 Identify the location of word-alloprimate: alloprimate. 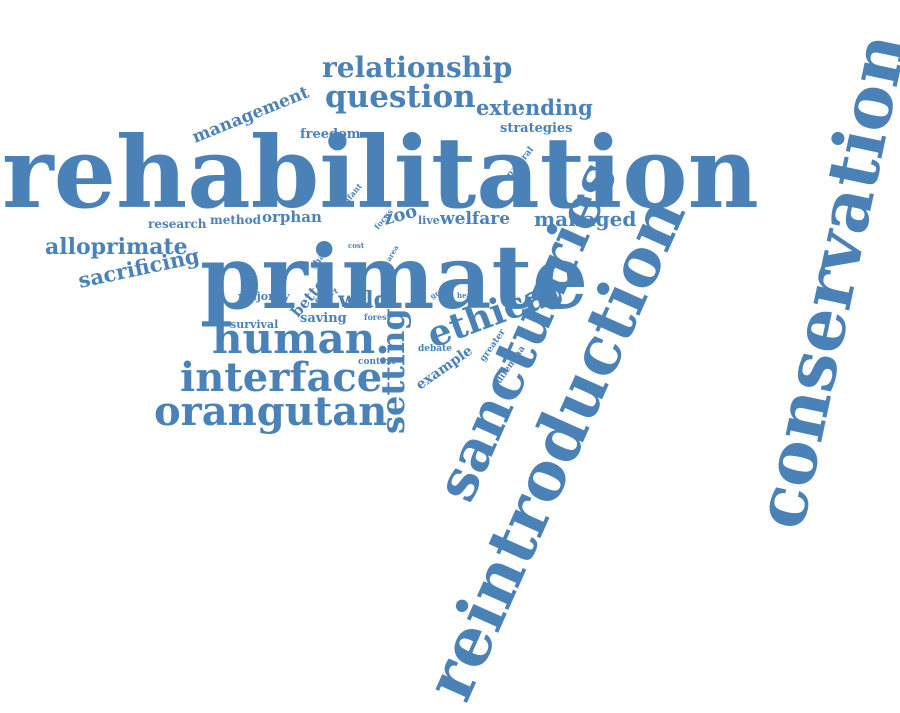
(116, 247).